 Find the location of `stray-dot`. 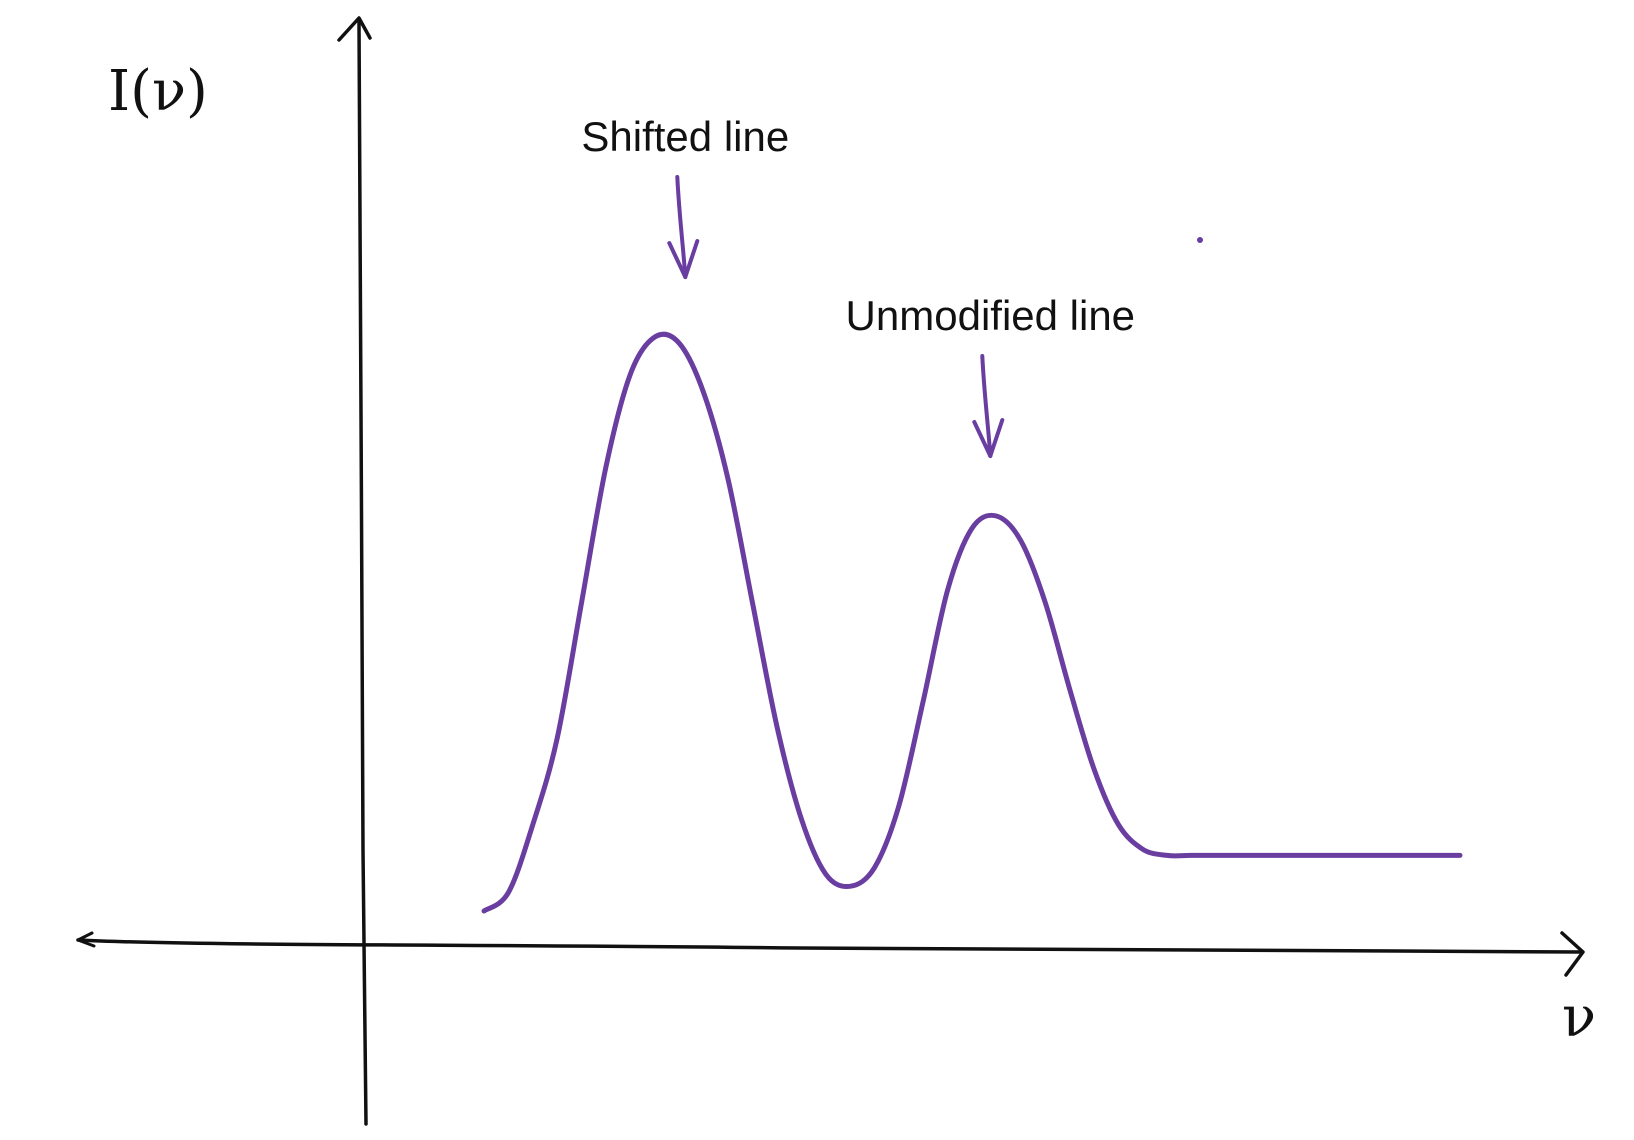

stray-dot is located at coordinates (1200, 240).